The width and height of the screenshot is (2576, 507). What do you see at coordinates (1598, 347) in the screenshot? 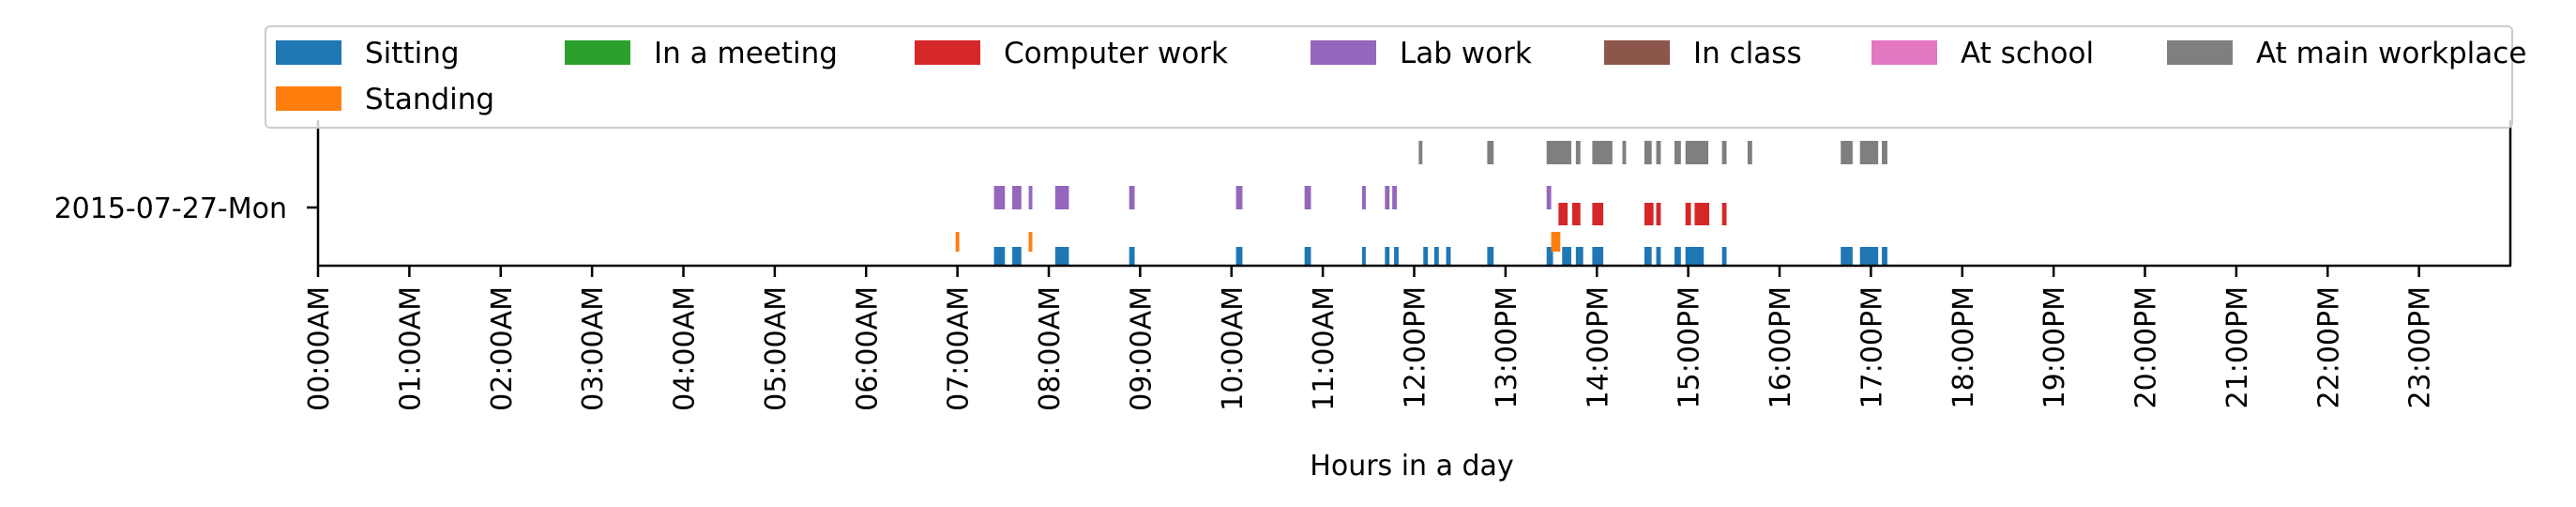
I see `x-tick-label: 14:00PM` at bounding box center [1598, 347].